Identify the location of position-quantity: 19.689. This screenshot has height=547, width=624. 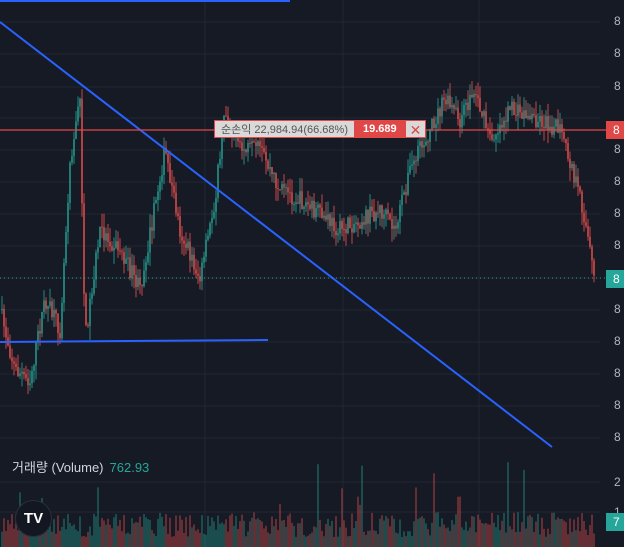
(380, 129).